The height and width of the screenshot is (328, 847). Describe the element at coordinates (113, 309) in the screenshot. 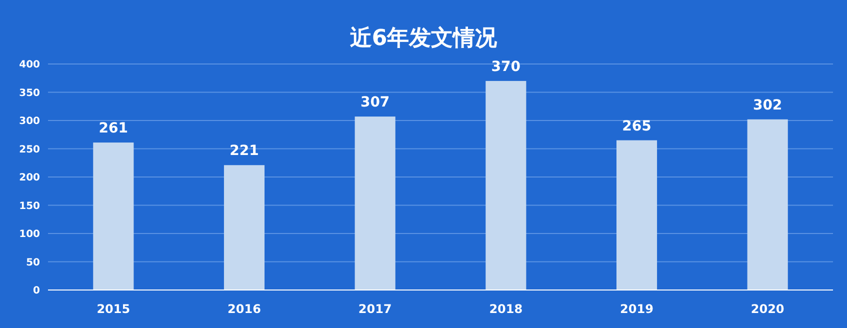

I see `x-tick-label: 2015` at that location.